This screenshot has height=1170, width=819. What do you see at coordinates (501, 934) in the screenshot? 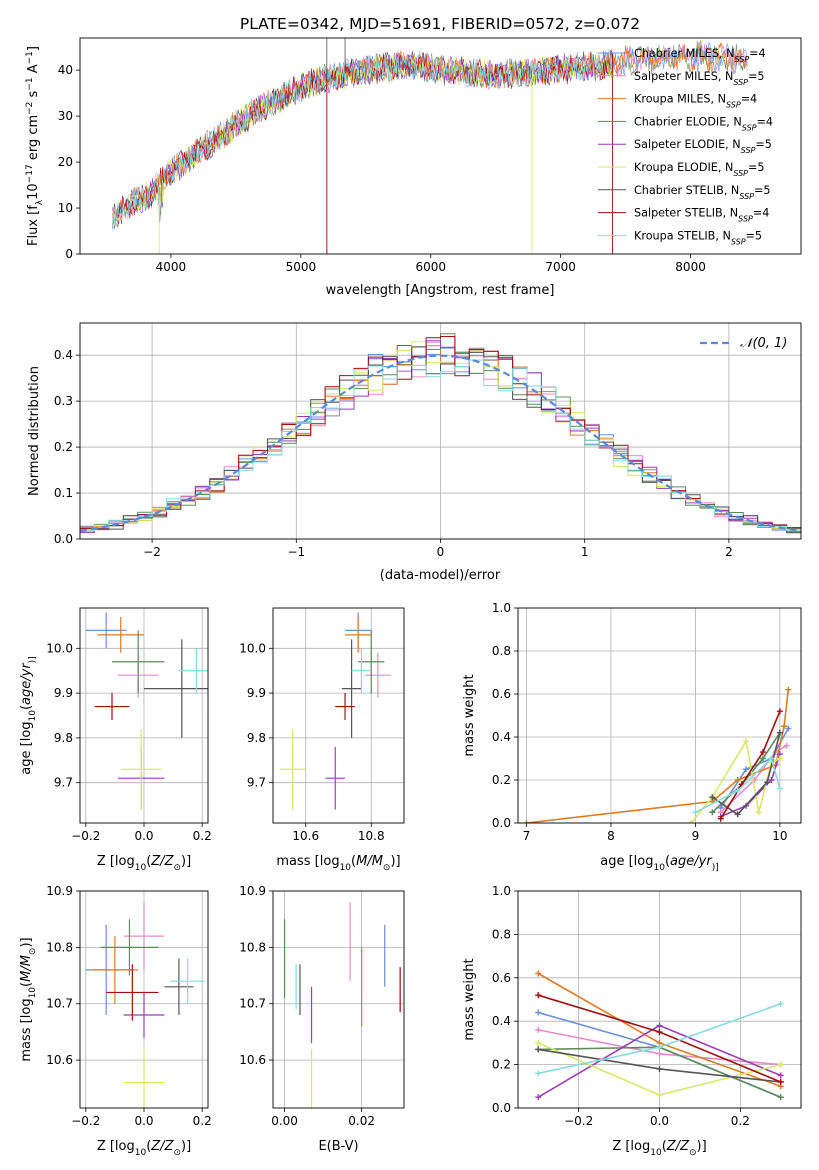
I see `y-tick-label: 0.8` at bounding box center [501, 934].